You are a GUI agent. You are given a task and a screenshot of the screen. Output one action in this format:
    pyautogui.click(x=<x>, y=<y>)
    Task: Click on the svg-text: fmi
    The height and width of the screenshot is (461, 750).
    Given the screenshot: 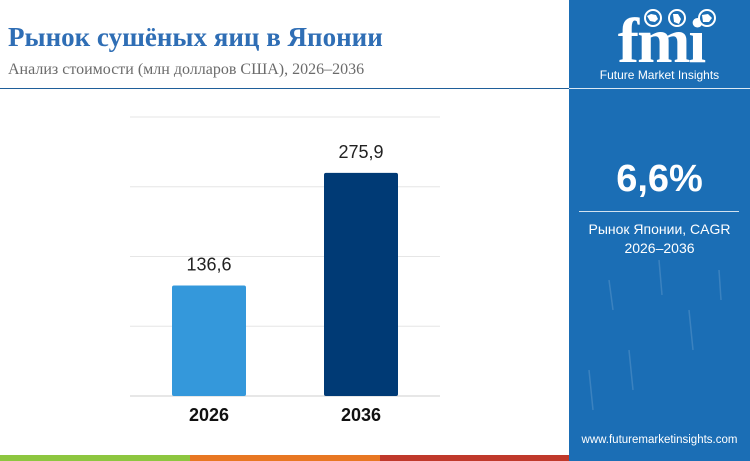 What is the action you would take?
    pyautogui.click(x=662, y=37)
    